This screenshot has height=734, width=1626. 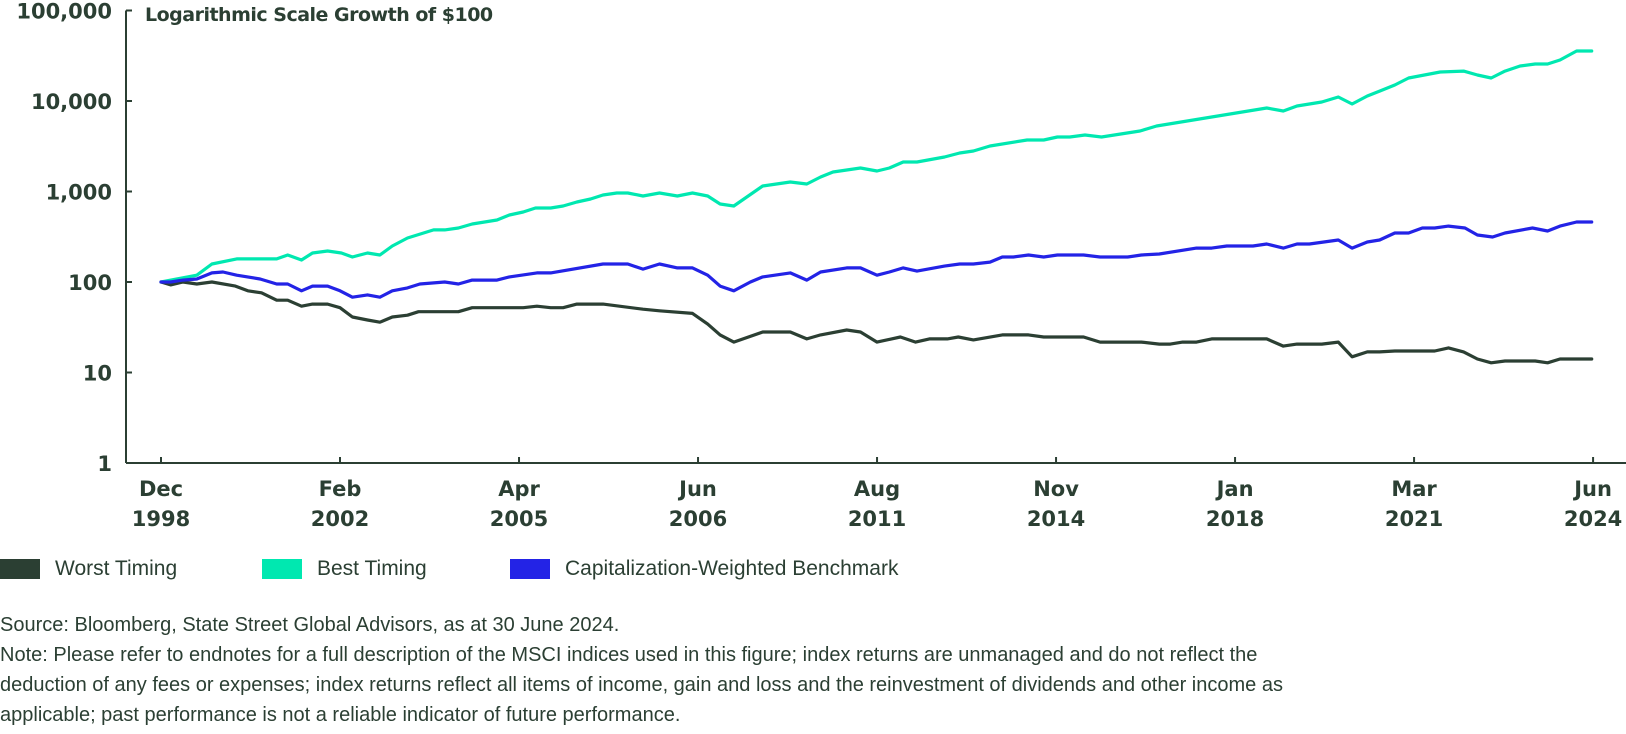 I want to click on legend-swatch-benchmark, so click(x=530, y=569).